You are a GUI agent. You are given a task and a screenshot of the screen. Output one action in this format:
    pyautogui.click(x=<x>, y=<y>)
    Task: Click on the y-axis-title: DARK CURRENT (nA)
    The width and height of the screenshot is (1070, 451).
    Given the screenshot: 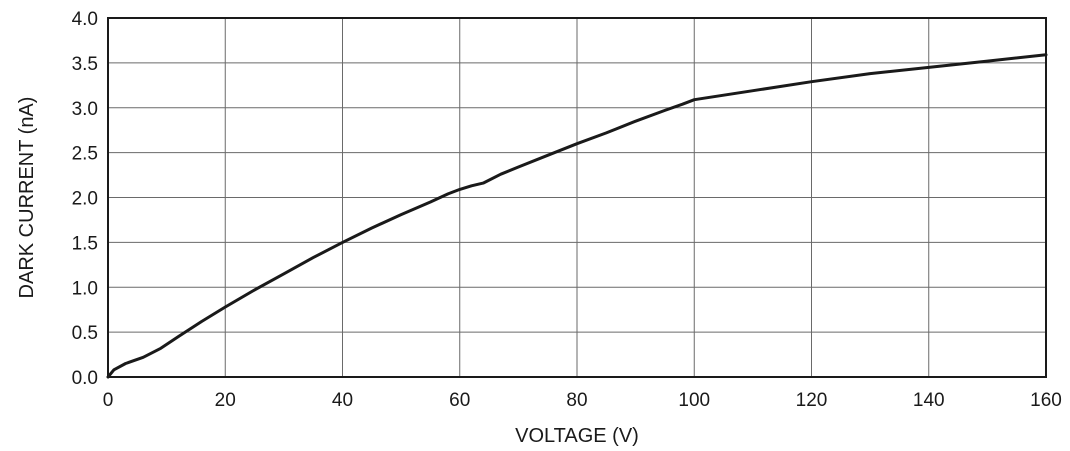 What is the action you would take?
    pyautogui.click(x=27, y=198)
    